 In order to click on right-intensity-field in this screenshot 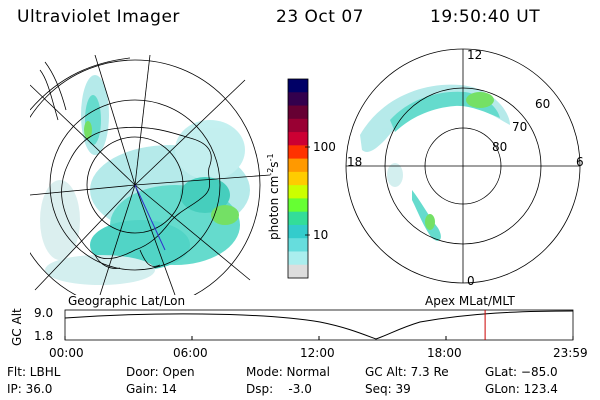, I will do `click(435, 162)`.